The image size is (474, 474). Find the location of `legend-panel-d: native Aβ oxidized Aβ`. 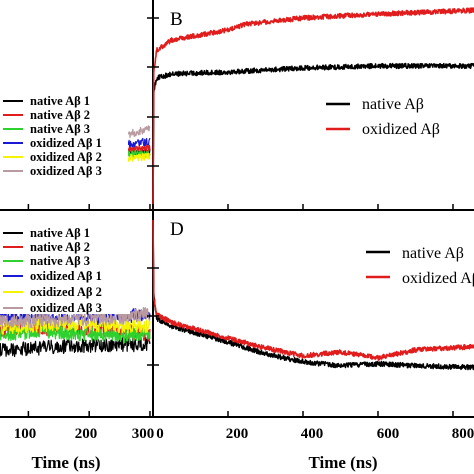

legend-panel-d: native Aβ oxidized Aβ is located at coordinates (420, 266).